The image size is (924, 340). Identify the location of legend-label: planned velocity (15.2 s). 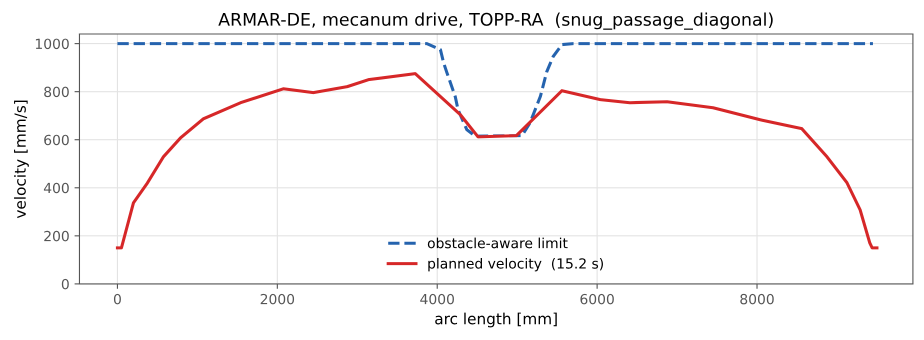
(515, 265).